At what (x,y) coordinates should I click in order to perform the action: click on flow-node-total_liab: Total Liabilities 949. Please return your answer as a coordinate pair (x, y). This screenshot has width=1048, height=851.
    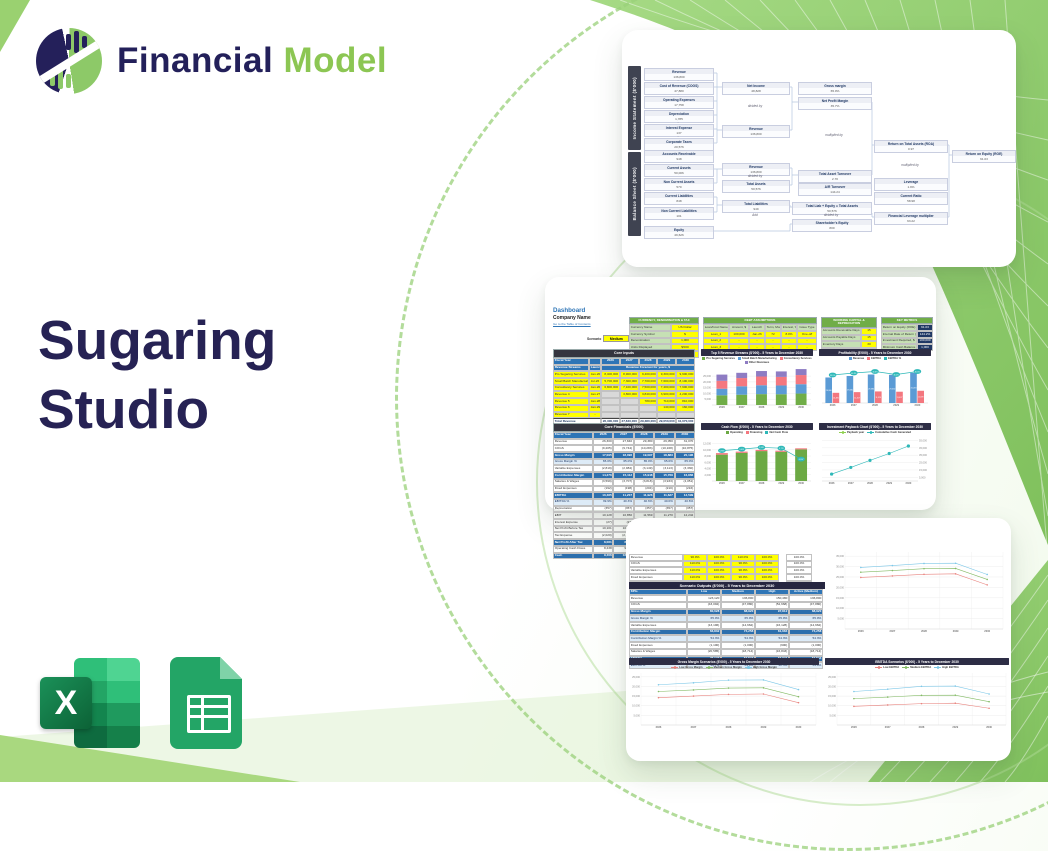
    Looking at the image, I should click on (756, 206).